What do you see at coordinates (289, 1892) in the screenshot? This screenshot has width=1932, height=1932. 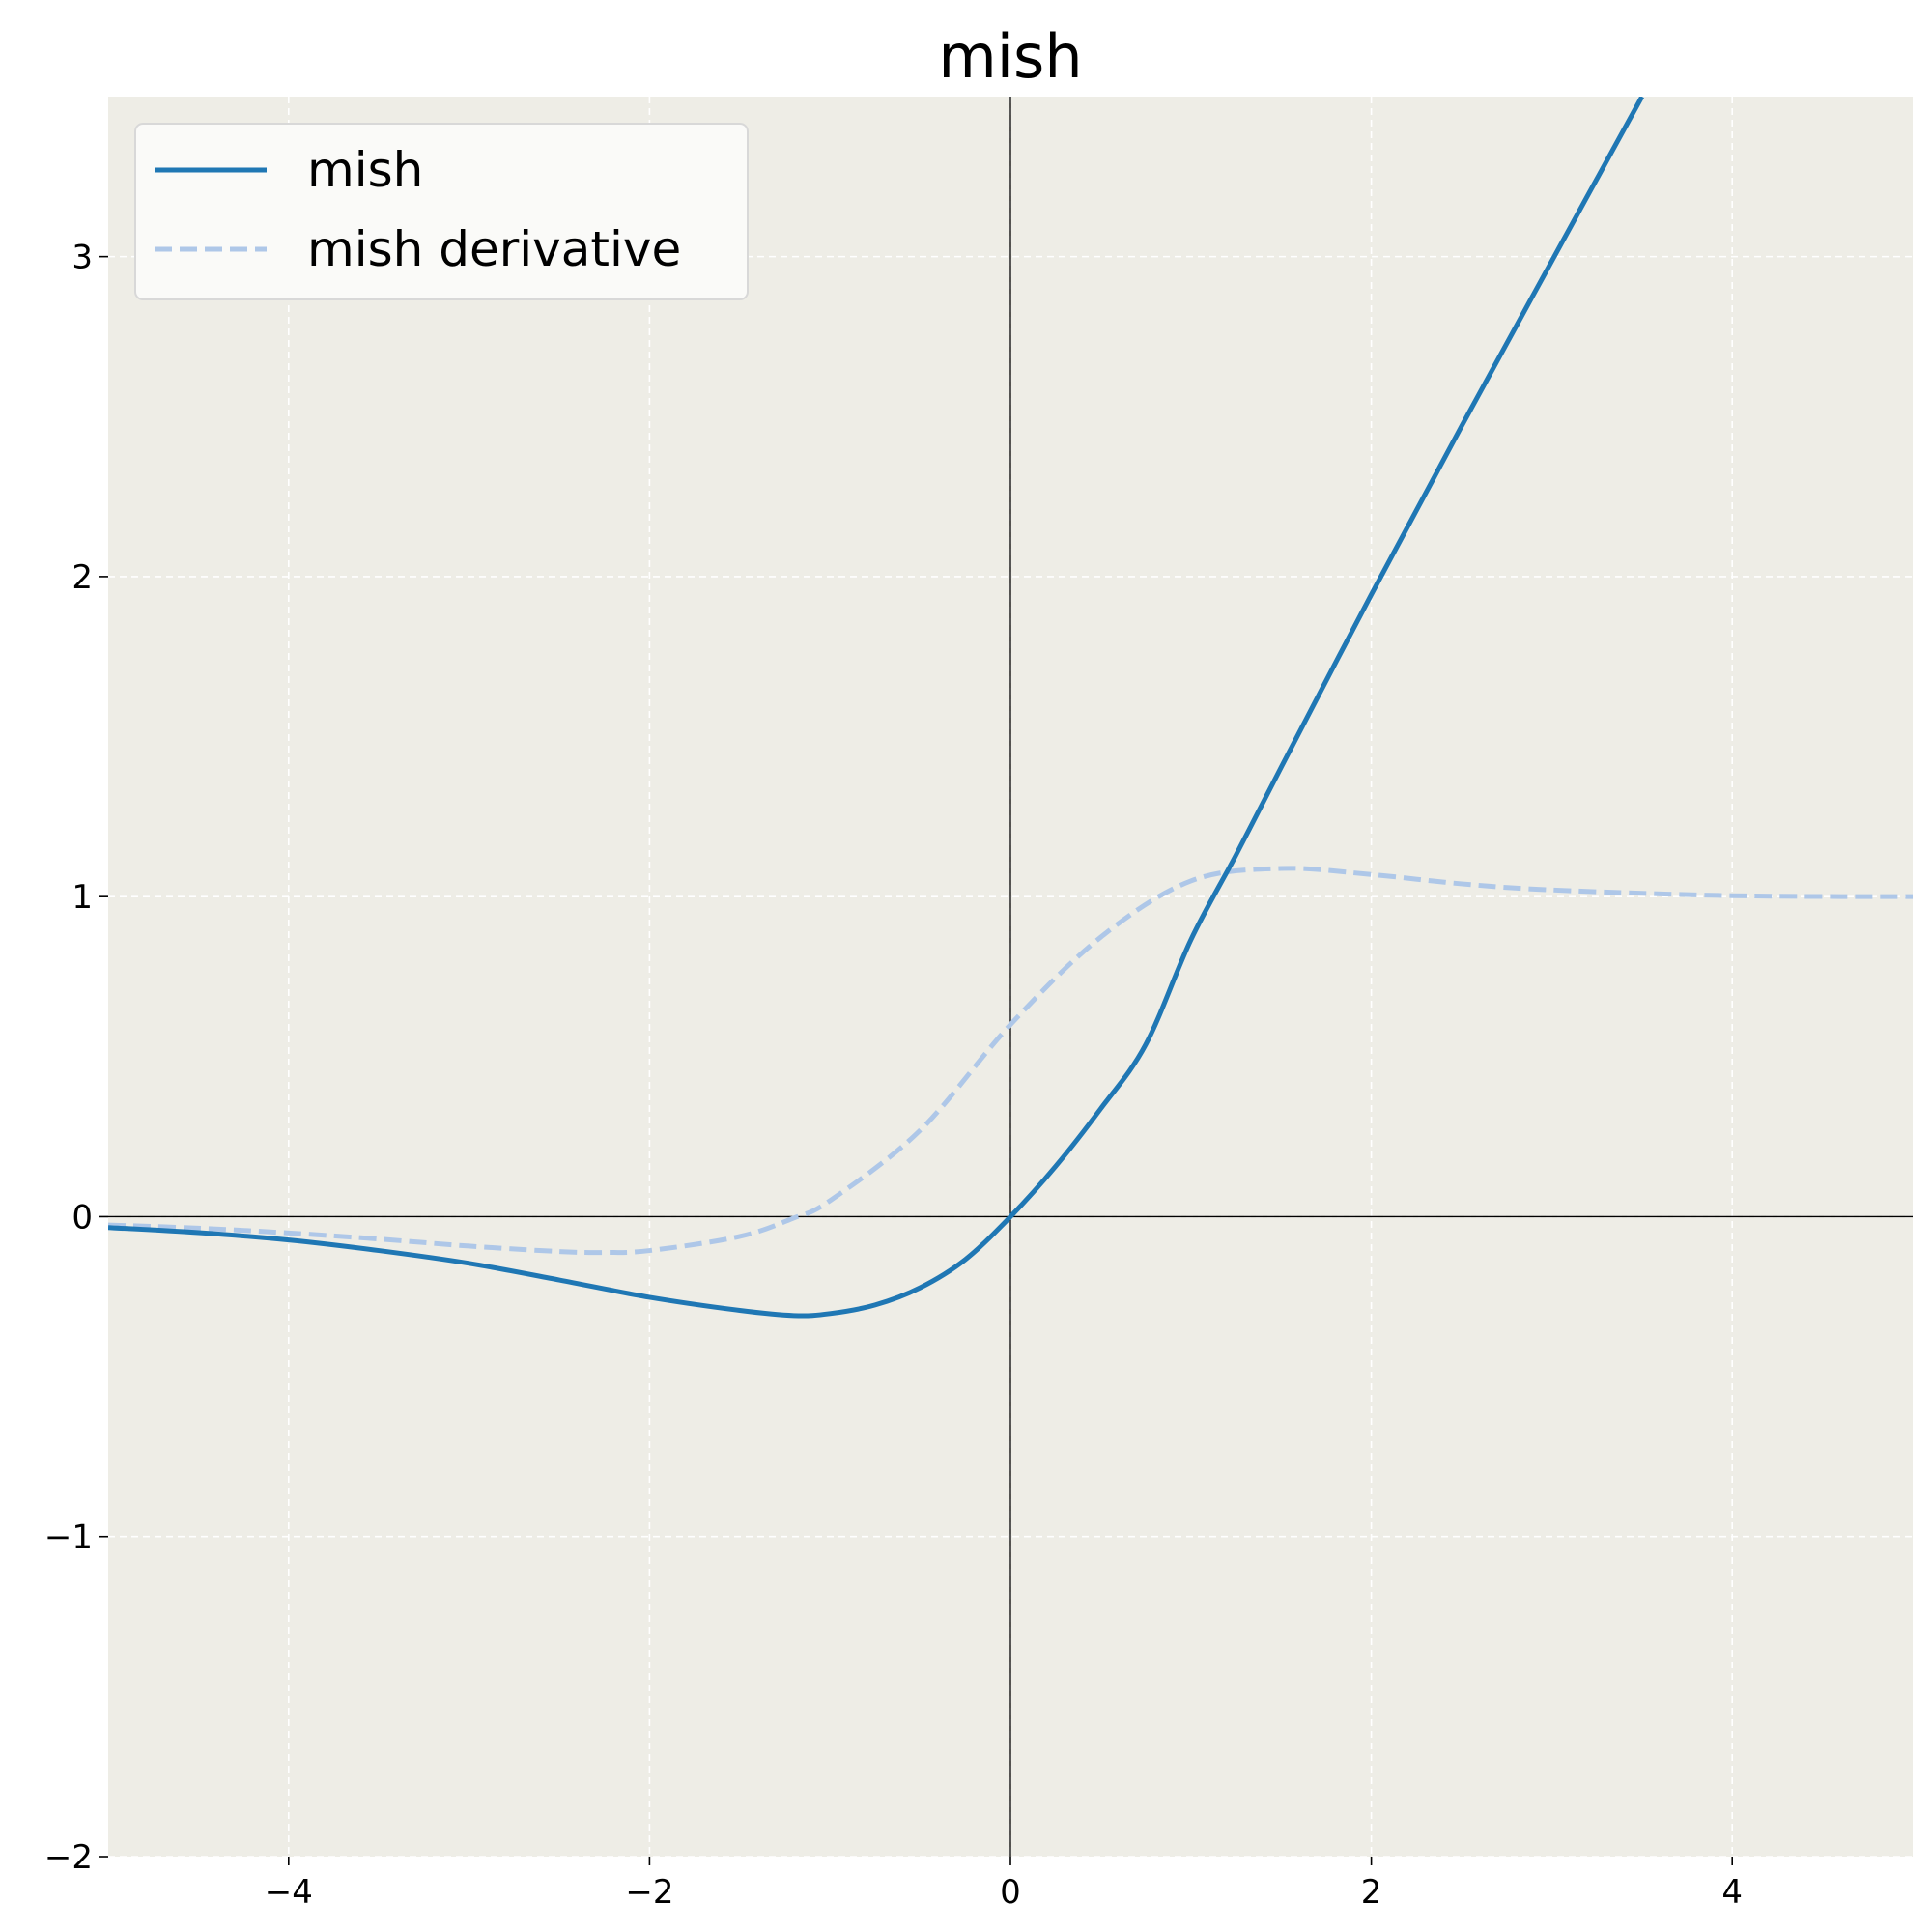 I see `x-tick-label-0: −4` at bounding box center [289, 1892].